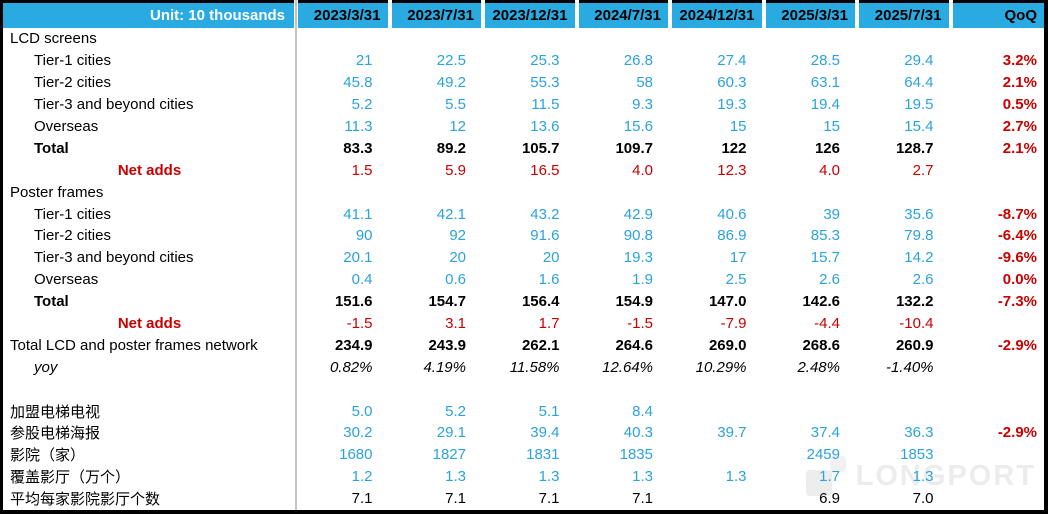 The height and width of the screenshot is (514, 1048). What do you see at coordinates (353, 302) in the screenshot?
I see `cell-value: 151.6` at bounding box center [353, 302].